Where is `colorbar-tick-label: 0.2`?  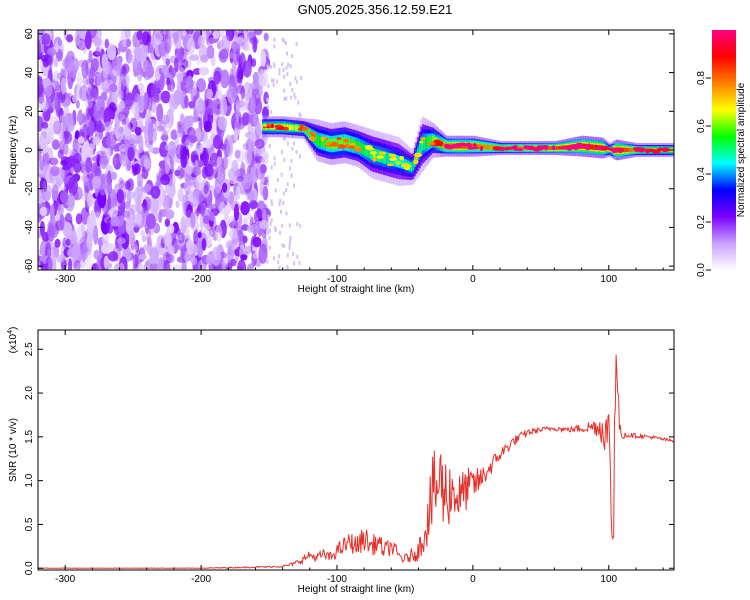 colorbar-tick-label: 0.2 is located at coordinates (701, 222).